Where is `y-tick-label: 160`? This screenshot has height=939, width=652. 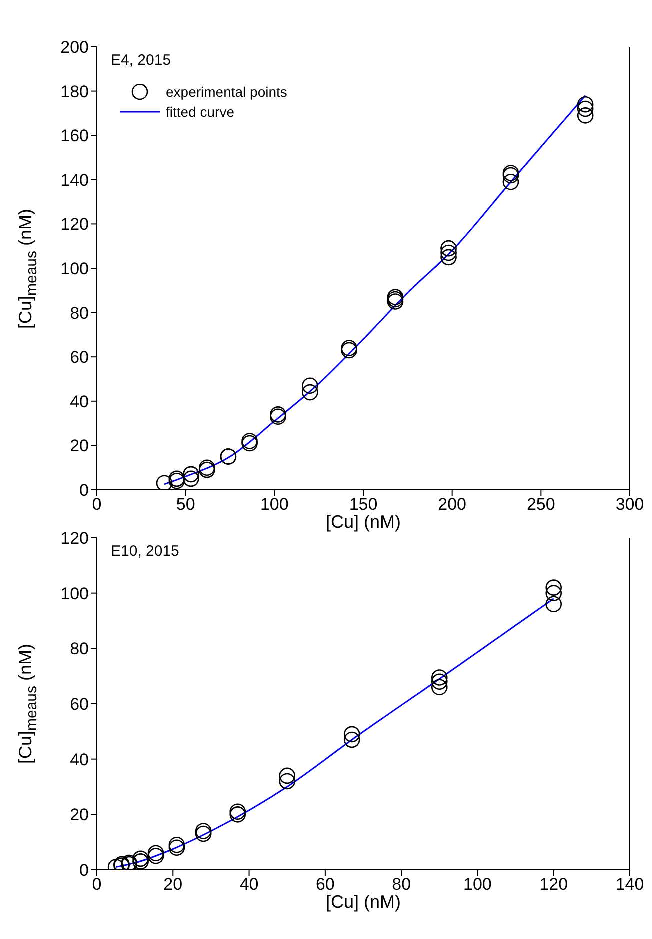
y-tick-label: 160 is located at coordinates (74, 136).